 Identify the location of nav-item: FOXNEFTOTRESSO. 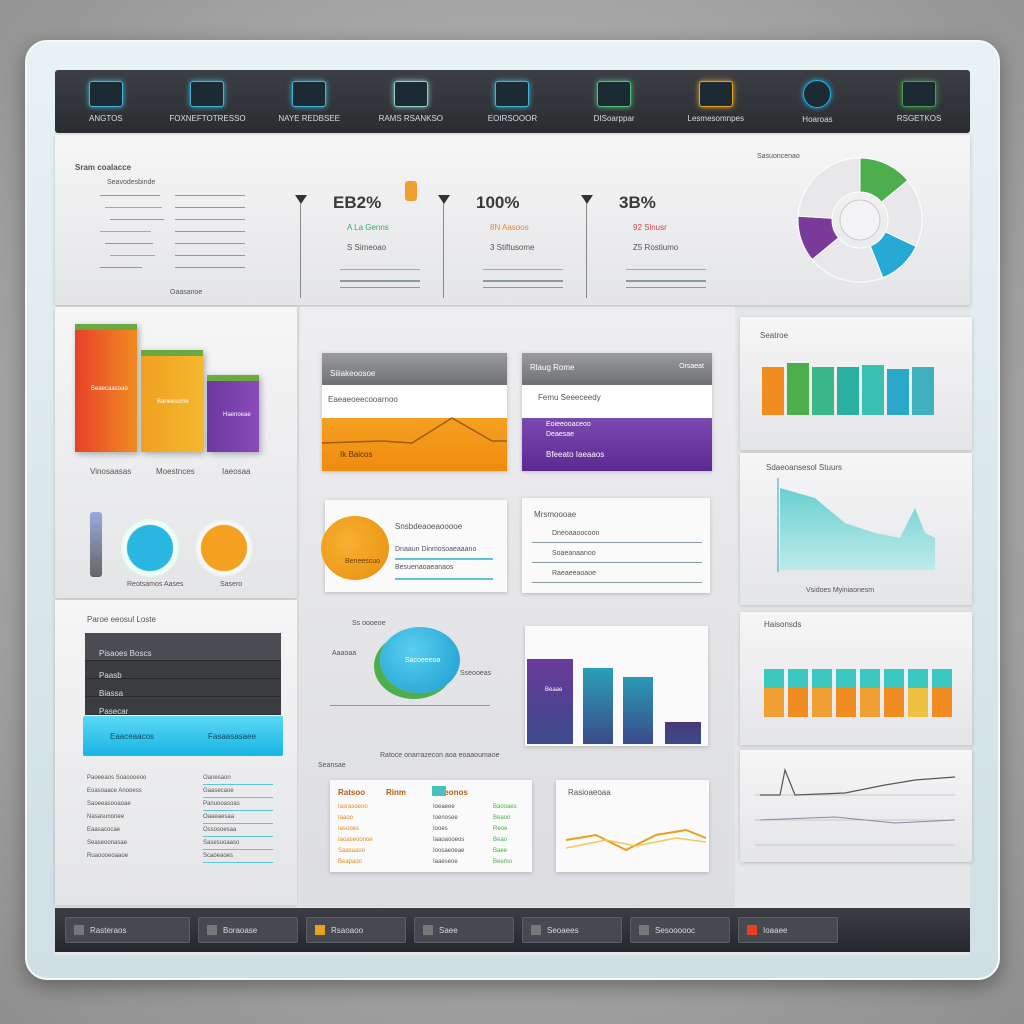
(207, 101).